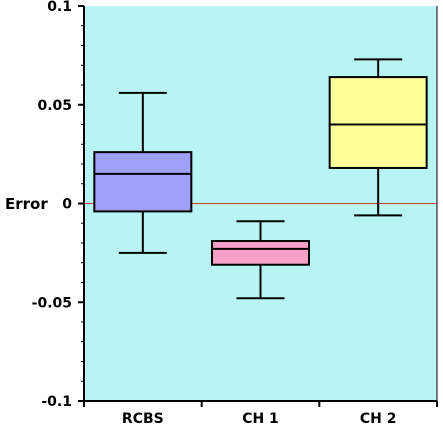 This screenshot has height=433, width=443. I want to click on x-tick-label: CH 1, so click(260, 419).